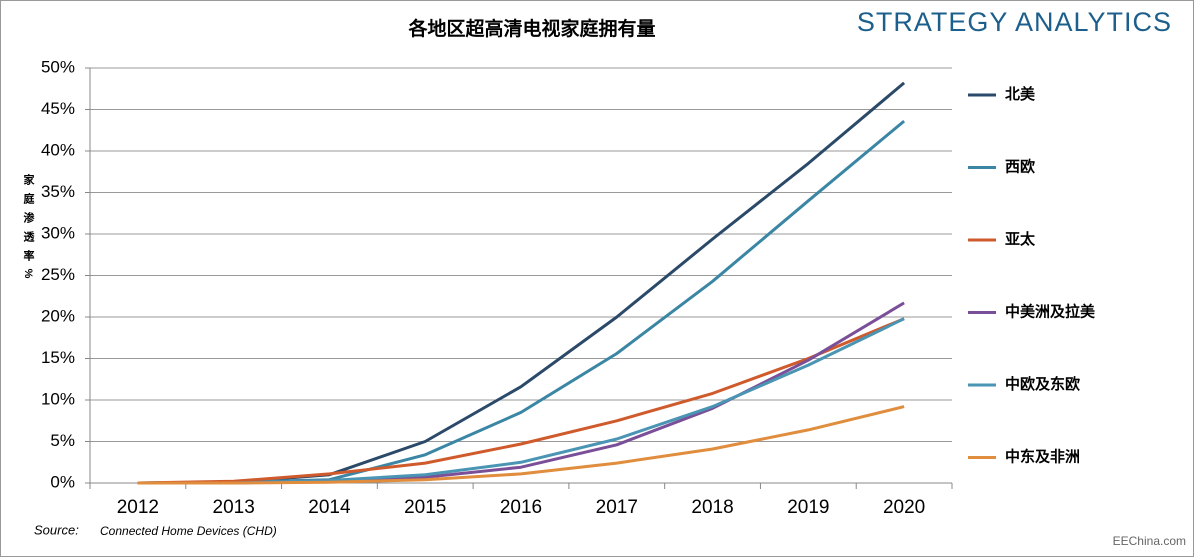  Describe the element at coordinates (58, 66) in the screenshot. I see `y-tick-label: 50%` at that location.